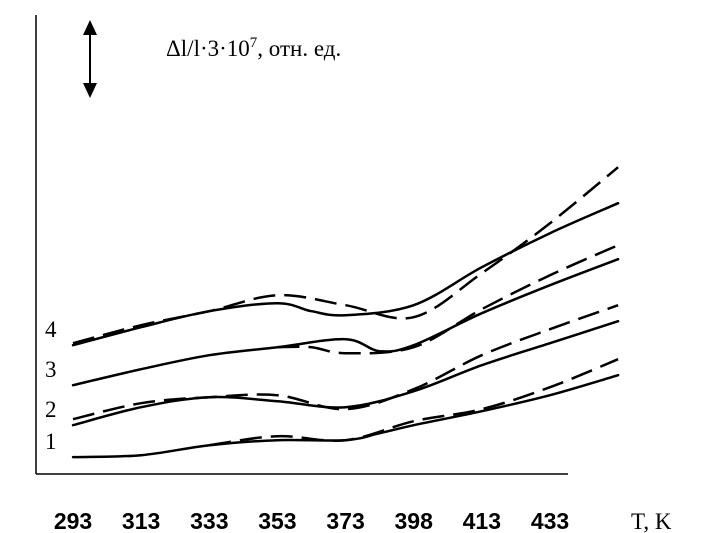 This screenshot has width=711, height=533. Describe the element at coordinates (51, 369) in the screenshot. I see `curve-label-3: 3` at that location.